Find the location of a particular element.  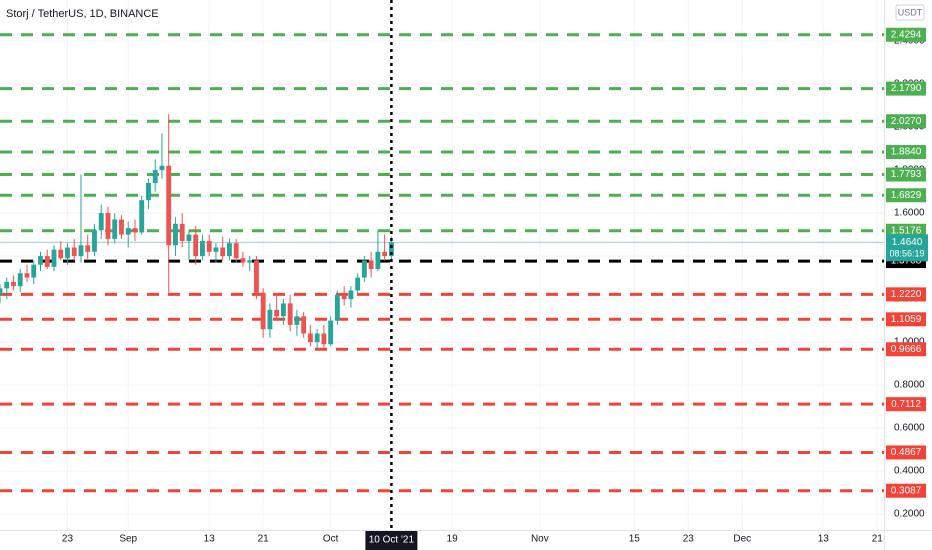

level-label: 1.1059 is located at coordinates (906, 319).